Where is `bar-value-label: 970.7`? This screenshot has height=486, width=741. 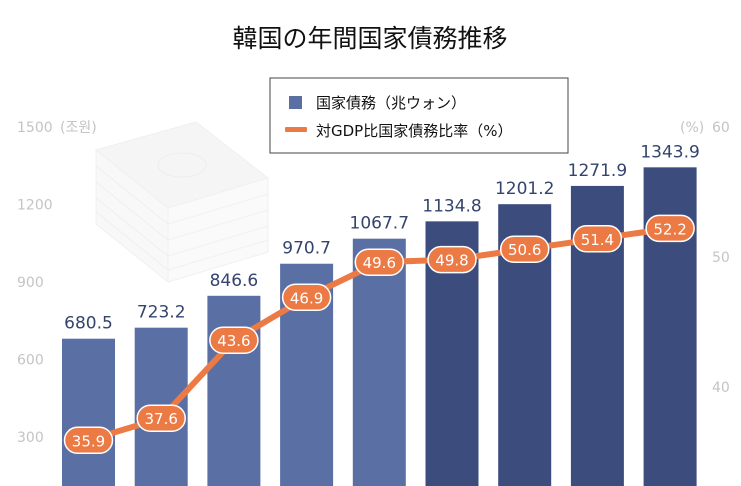 bar-value-label: 970.7 is located at coordinates (306, 249).